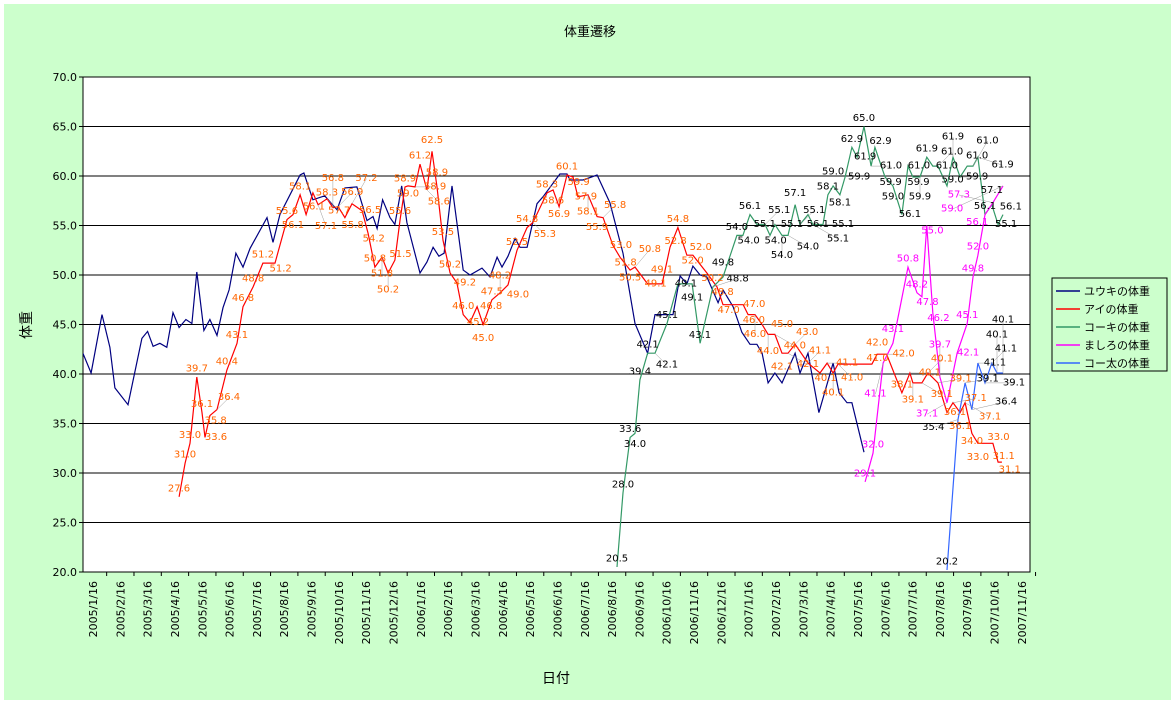 This screenshot has height=704, width=1175. I want to click on data-label: 36.1, so click(202, 404).